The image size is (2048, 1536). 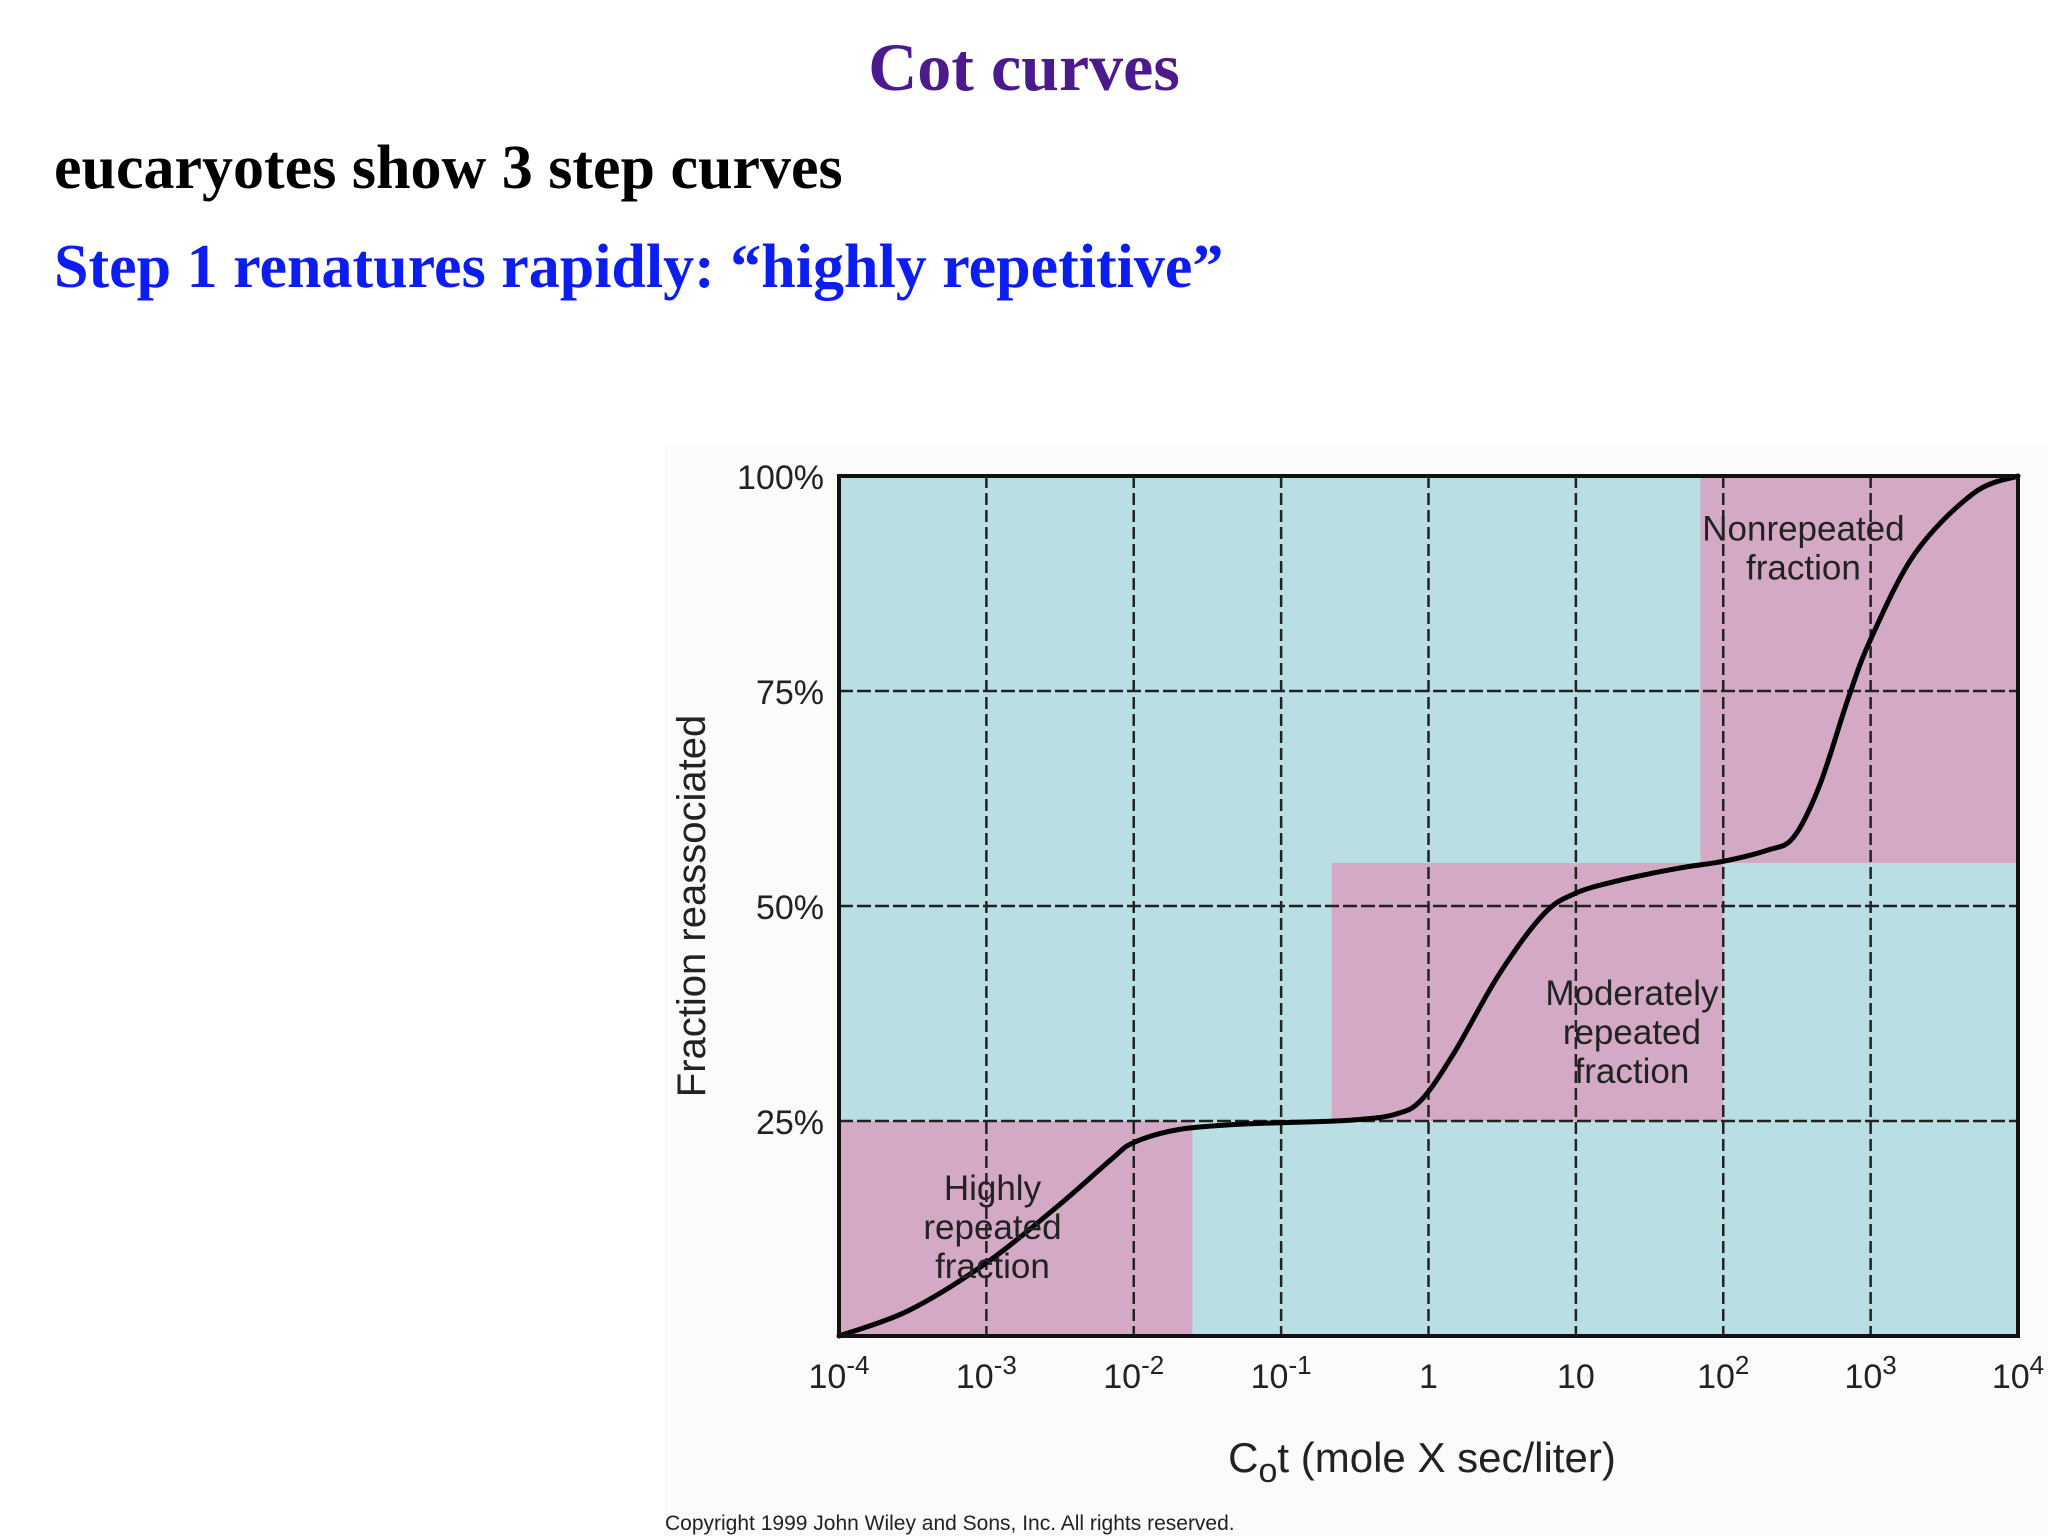 I want to click on region-label-moderately: Moderately repeated fraction, so click(x=1632, y=1032).